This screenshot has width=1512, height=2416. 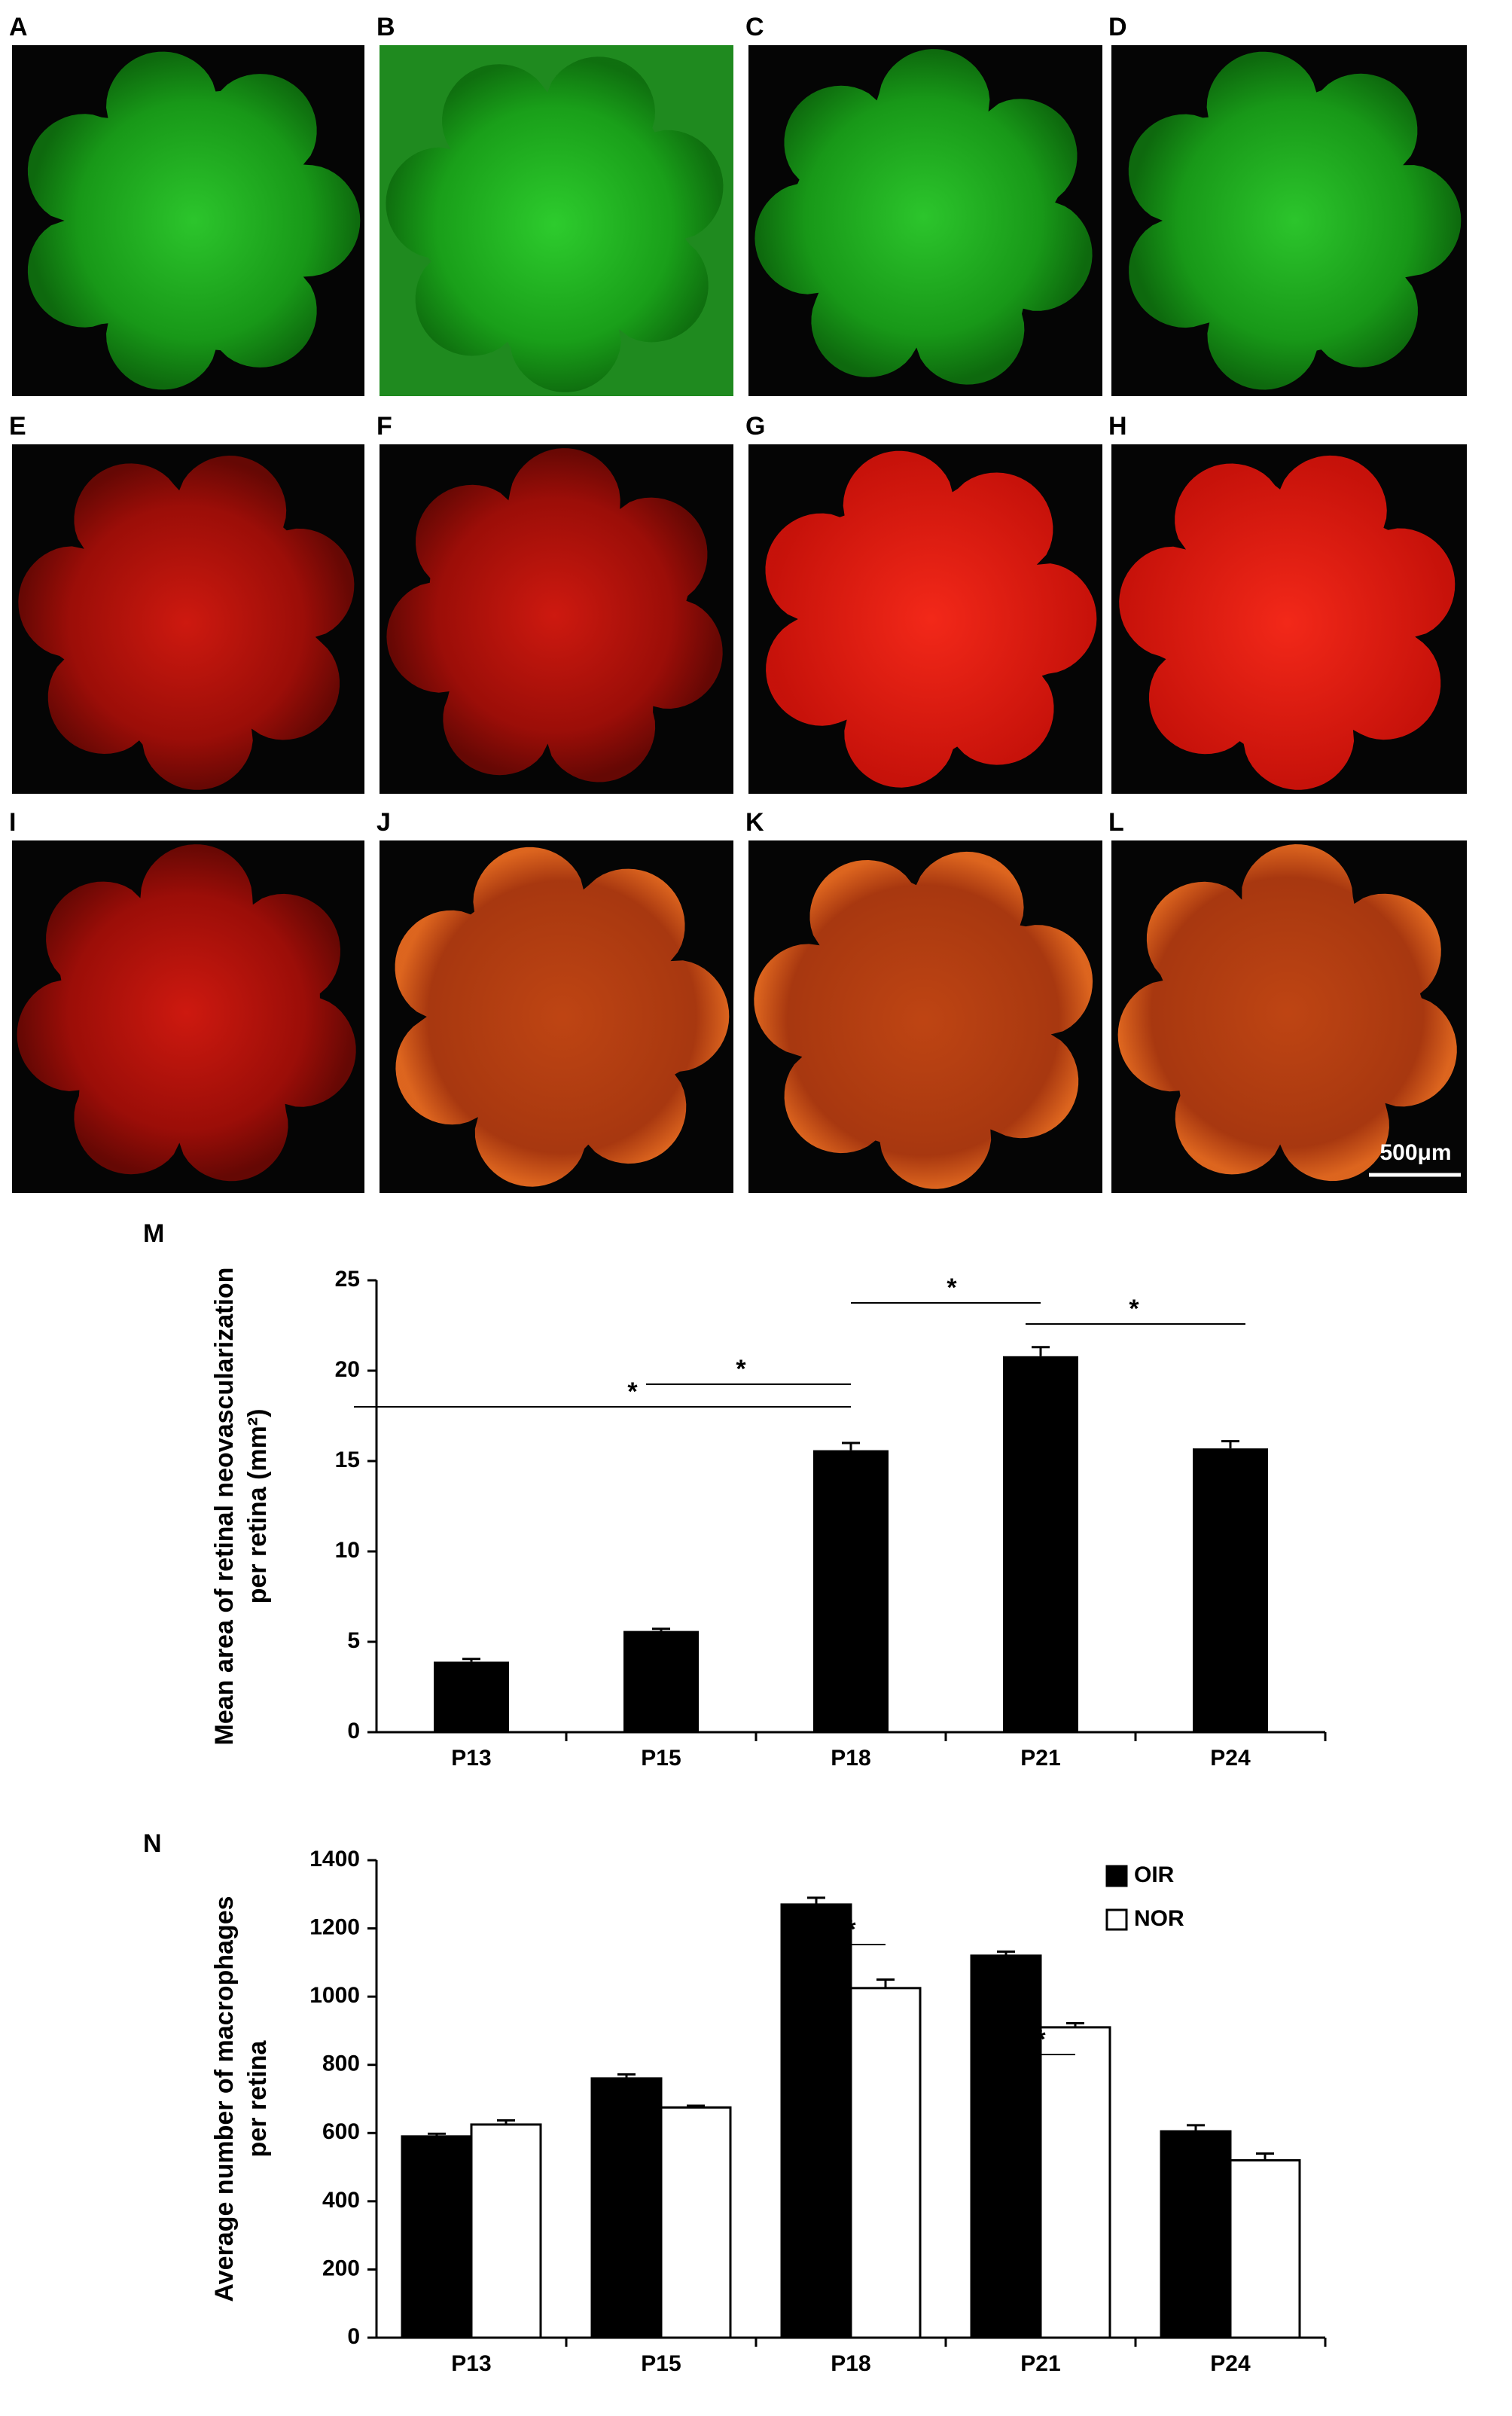 I want to click on y-tick-label: 1400, so click(x=334, y=1859).